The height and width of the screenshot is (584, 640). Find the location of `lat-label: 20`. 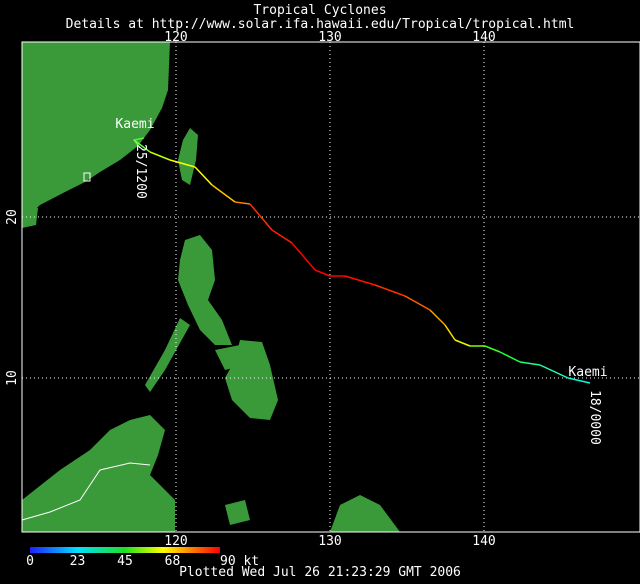

lat-label: 20 is located at coordinates (12, 217).